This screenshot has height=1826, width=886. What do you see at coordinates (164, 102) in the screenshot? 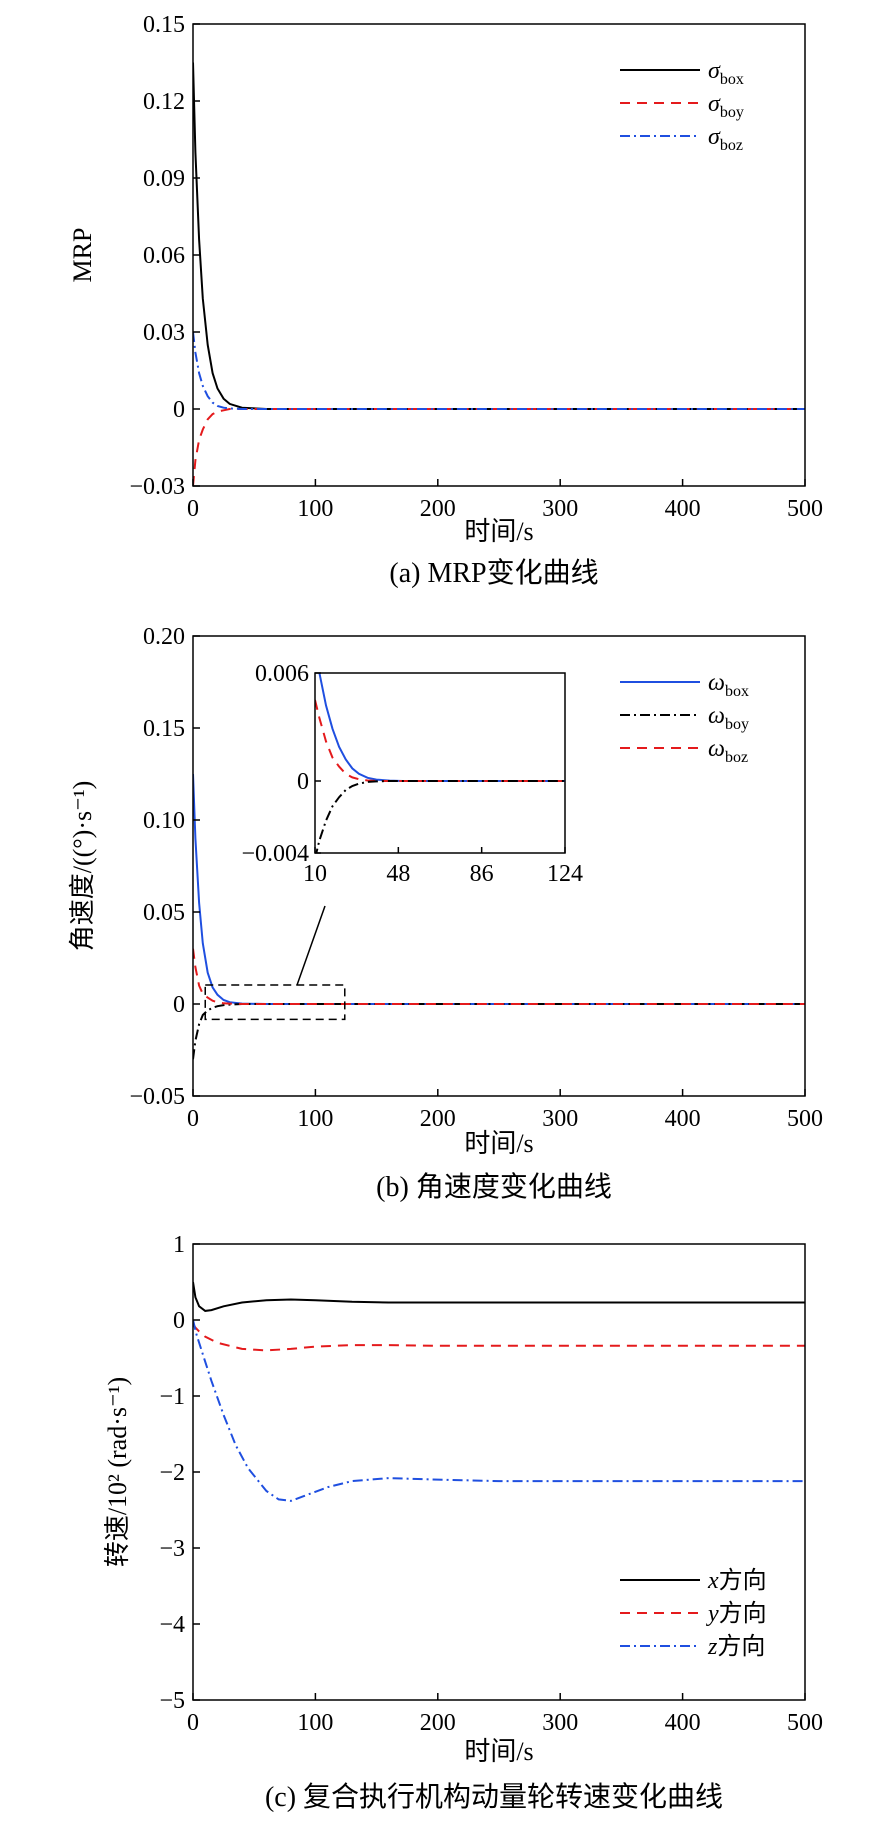
I see `y-tick-label: 0.12` at bounding box center [164, 102].